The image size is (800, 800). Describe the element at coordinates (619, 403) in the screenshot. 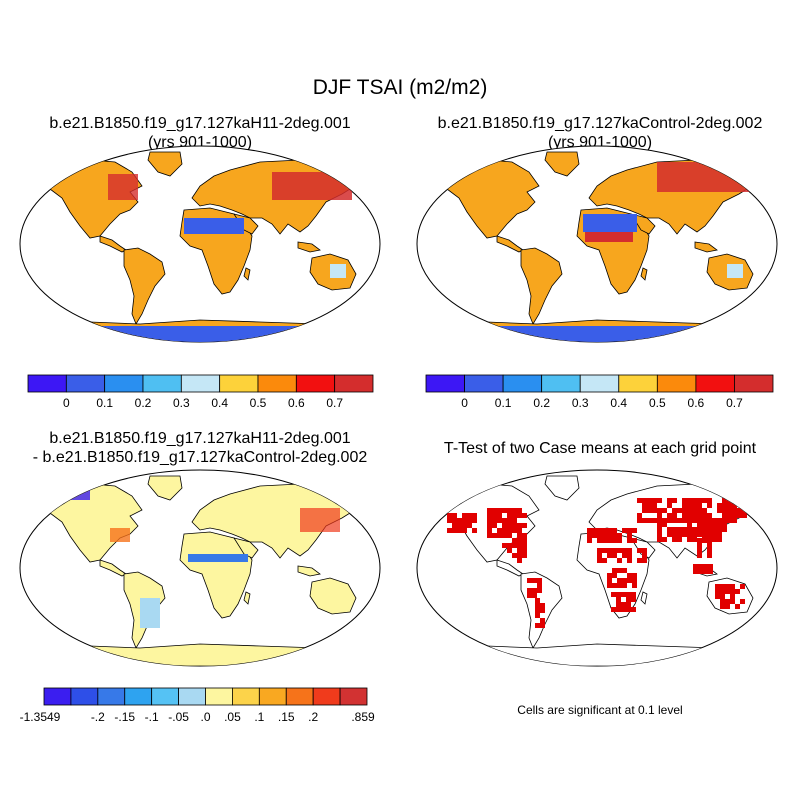

I see `panel2-colorbar-label: 0.4` at that location.